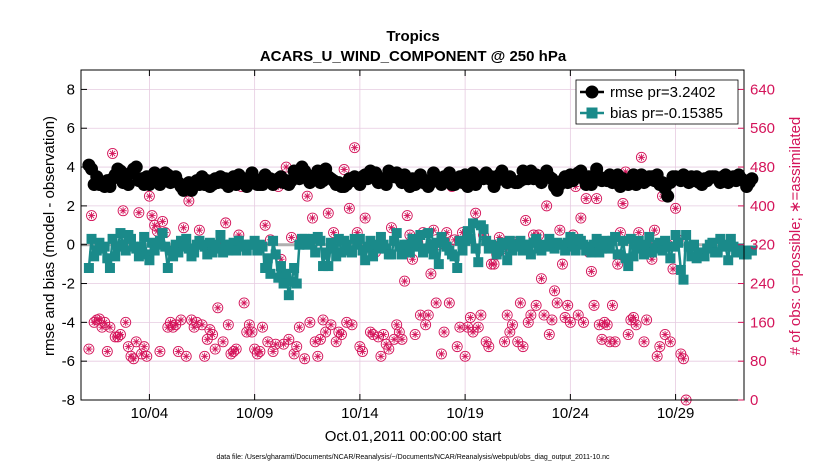 This screenshot has width=830, height=470. Describe the element at coordinates (762, 167) in the screenshot. I see `y-tick-label-right: 480` at that location.